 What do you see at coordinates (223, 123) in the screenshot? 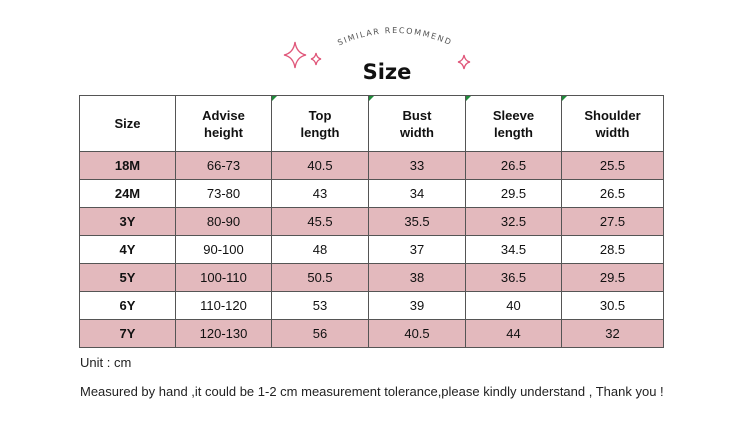
I see `column-header-advise-height: Advise height` at bounding box center [223, 123].